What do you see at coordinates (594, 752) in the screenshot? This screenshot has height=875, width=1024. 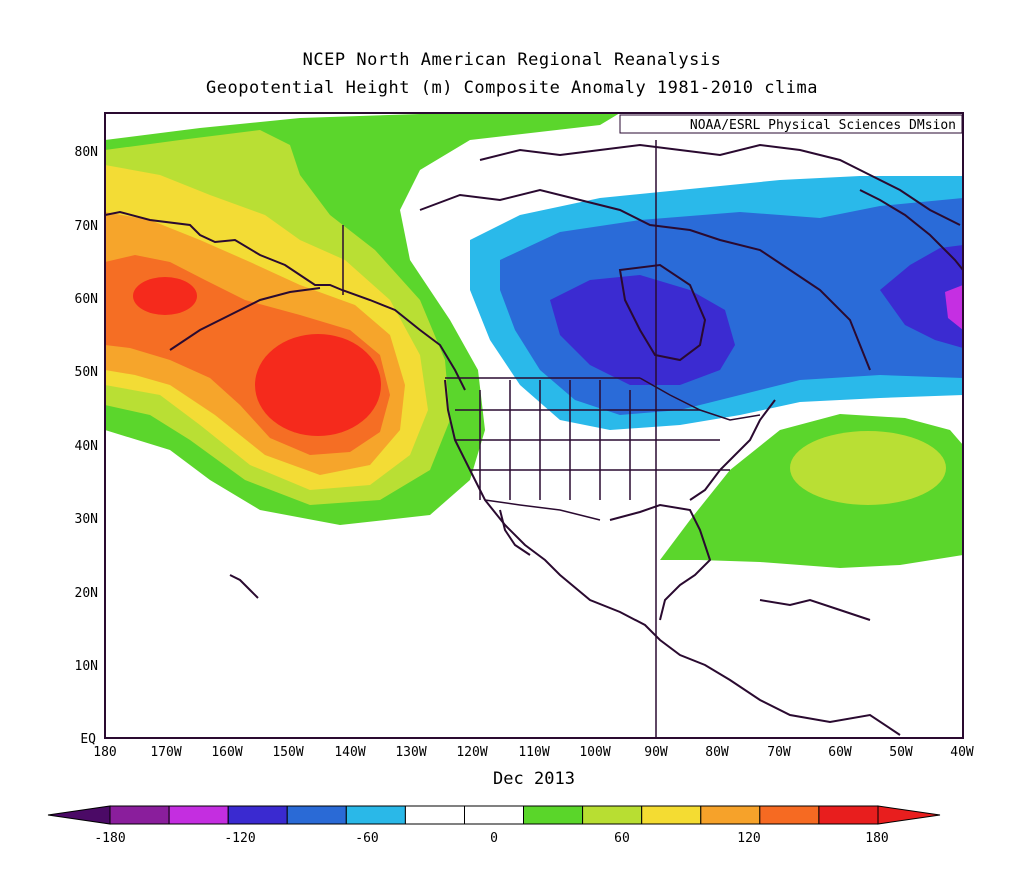 I see `lon-label-100w: 100W` at bounding box center [594, 752].